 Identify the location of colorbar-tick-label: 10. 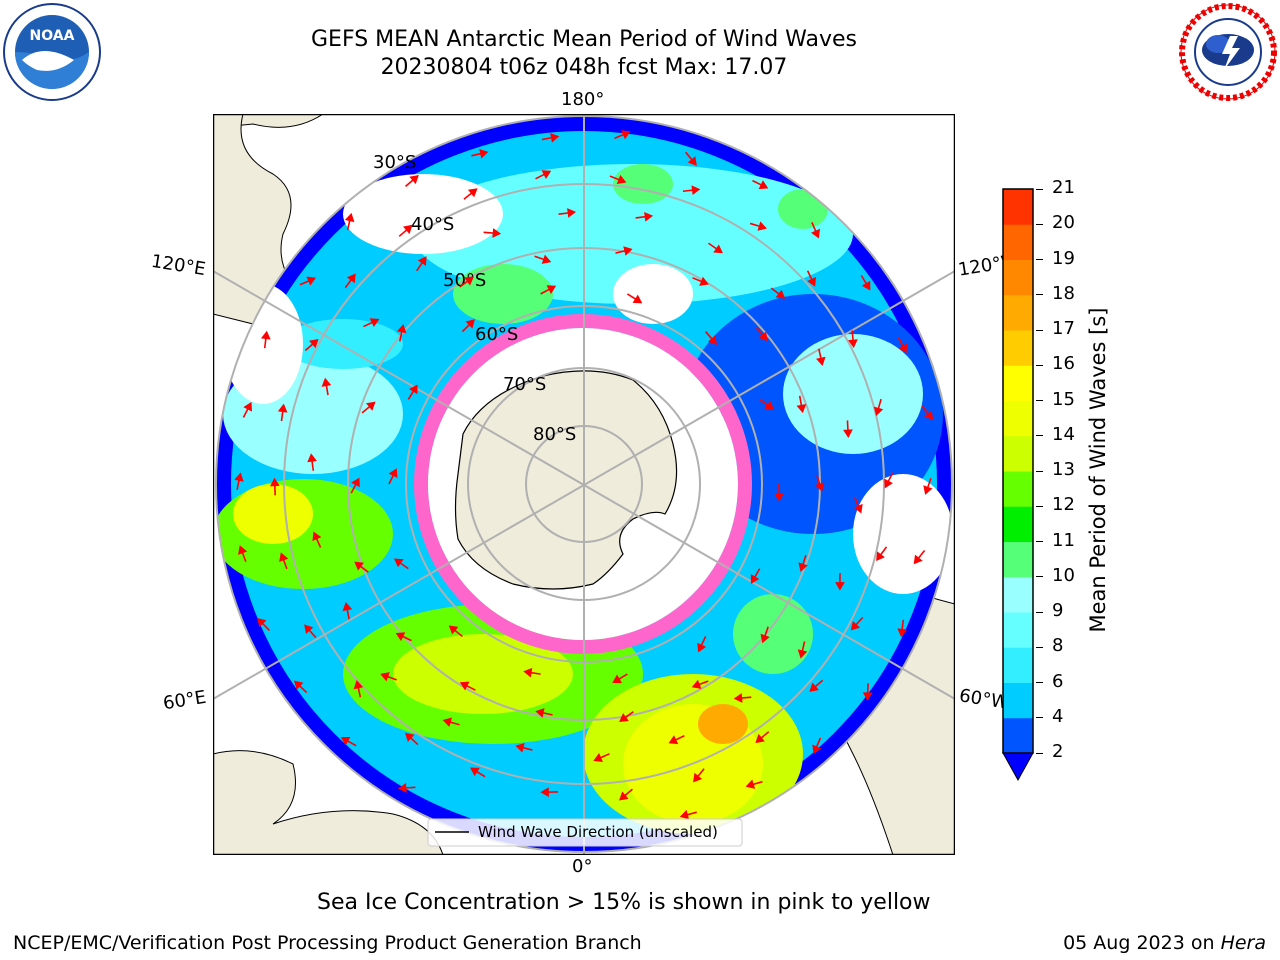
(1063, 575).